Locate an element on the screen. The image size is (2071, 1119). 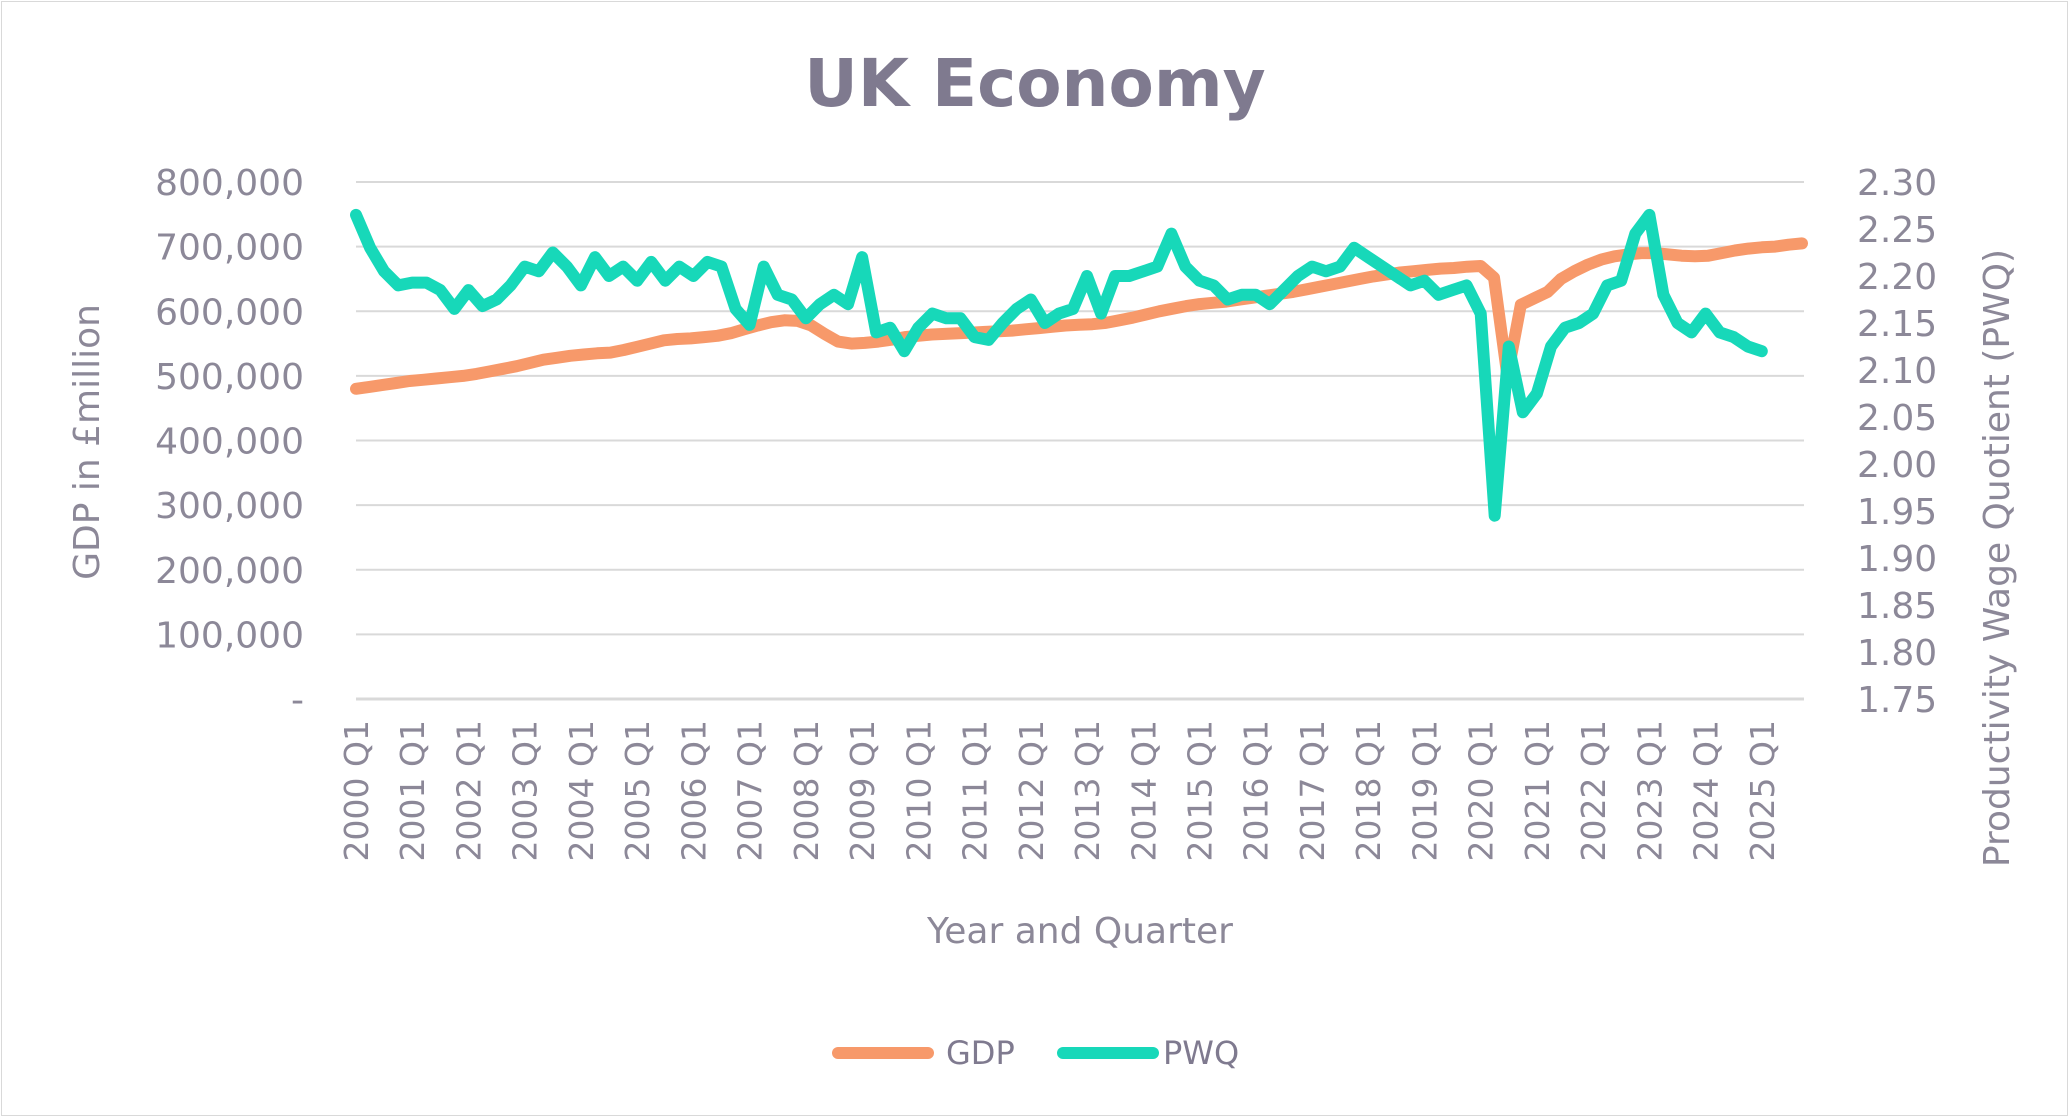
x-tick-label: 2004 Q1 is located at coordinates (581, 790).